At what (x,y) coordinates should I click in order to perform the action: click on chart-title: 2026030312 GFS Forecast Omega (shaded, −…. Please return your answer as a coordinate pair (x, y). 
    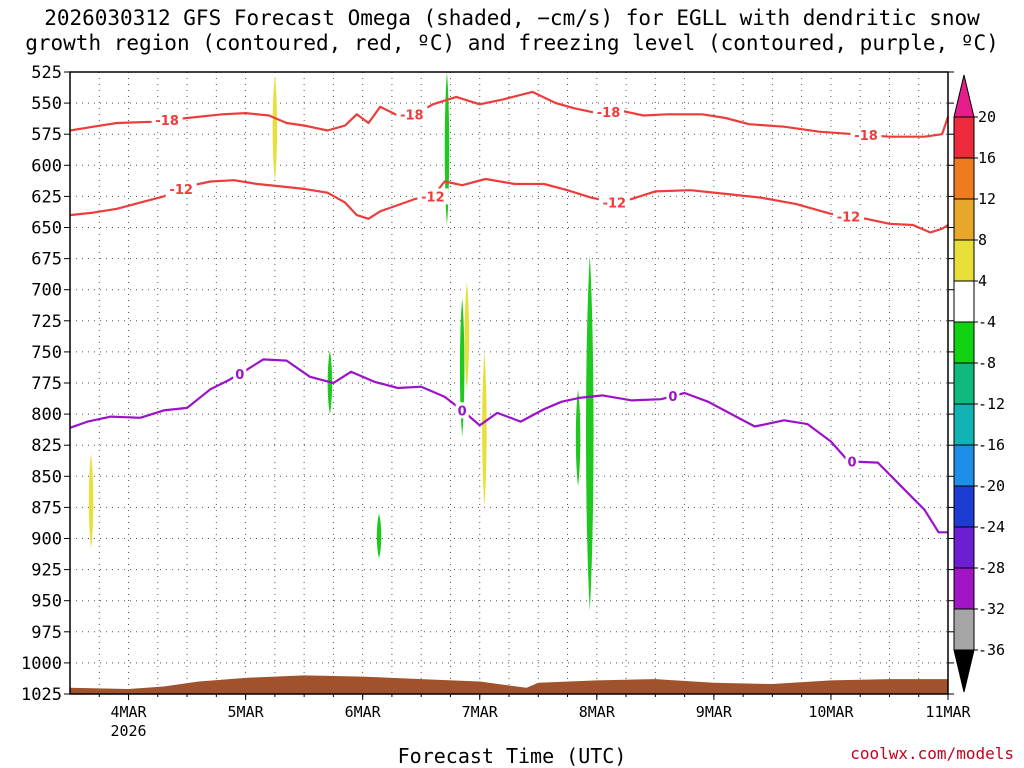
    Looking at the image, I should click on (512, 30).